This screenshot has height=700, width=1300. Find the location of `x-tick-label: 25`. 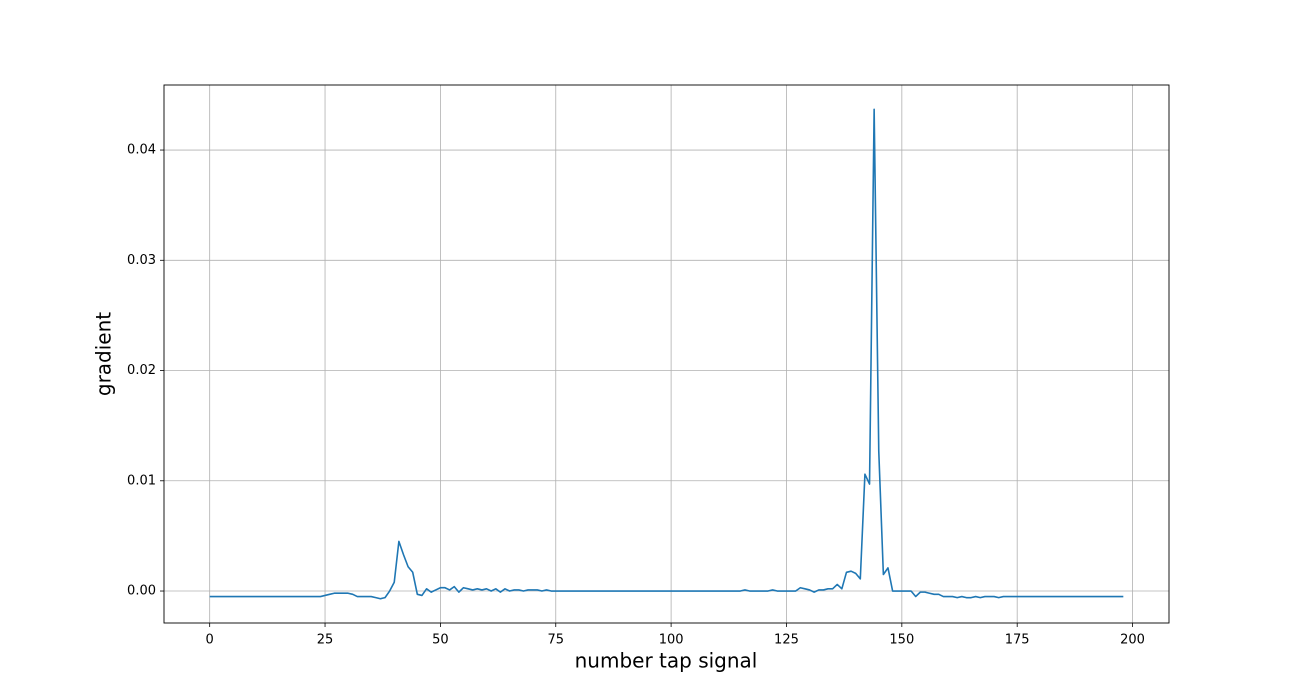

x-tick-label: 25 is located at coordinates (325, 640).